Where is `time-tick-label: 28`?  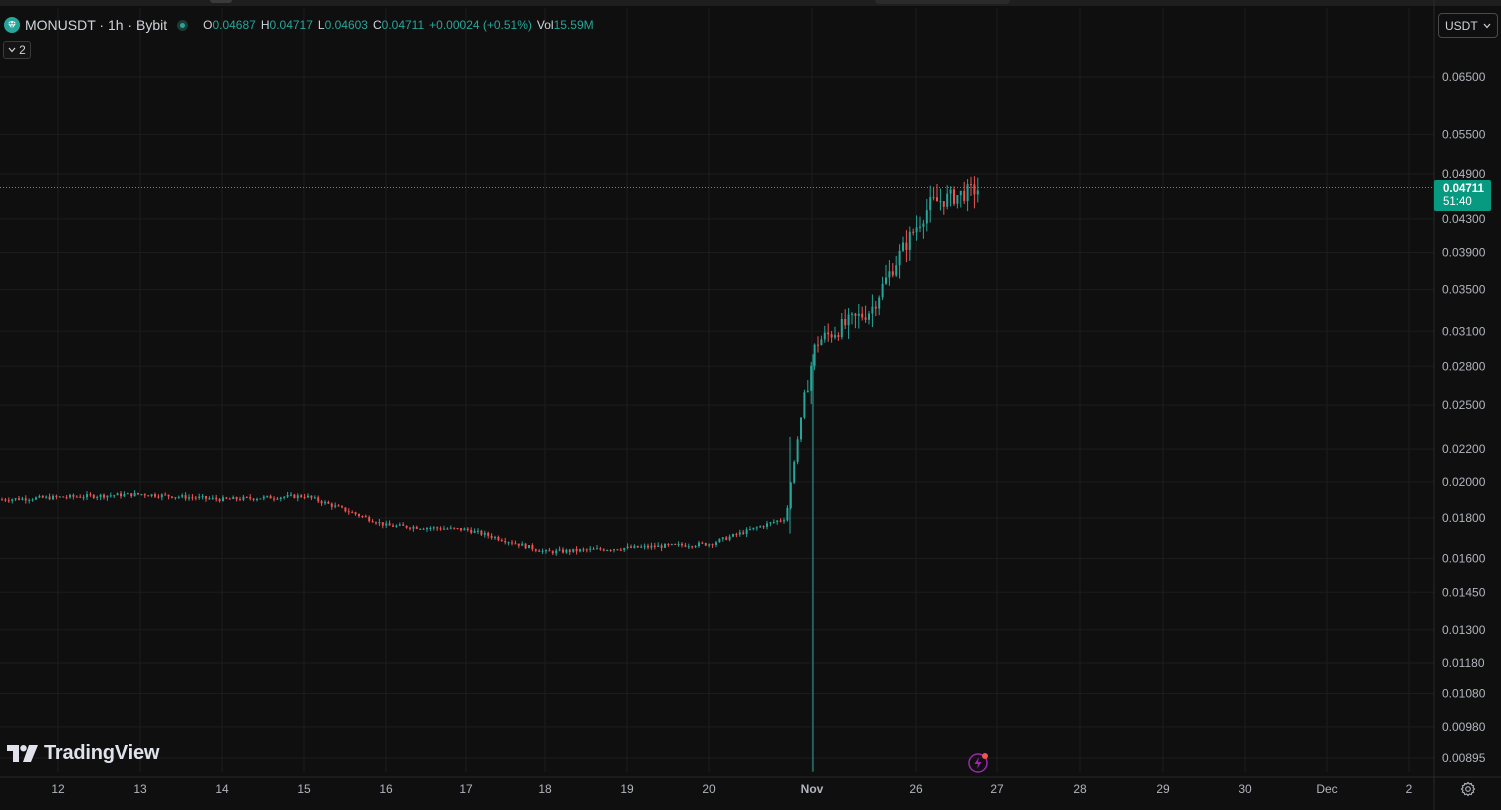
time-tick-label: 28 is located at coordinates (1080, 789).